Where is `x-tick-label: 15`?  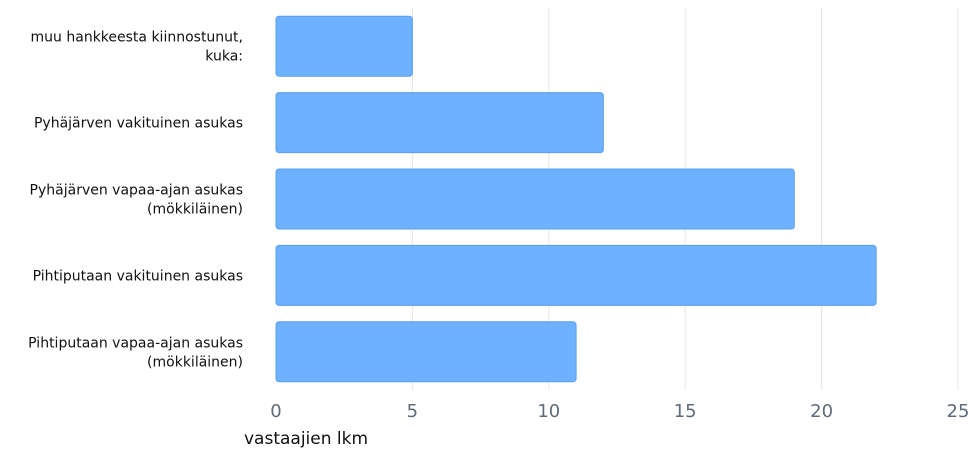 x-tick-label: 15 is located at coordinates (685, 411).